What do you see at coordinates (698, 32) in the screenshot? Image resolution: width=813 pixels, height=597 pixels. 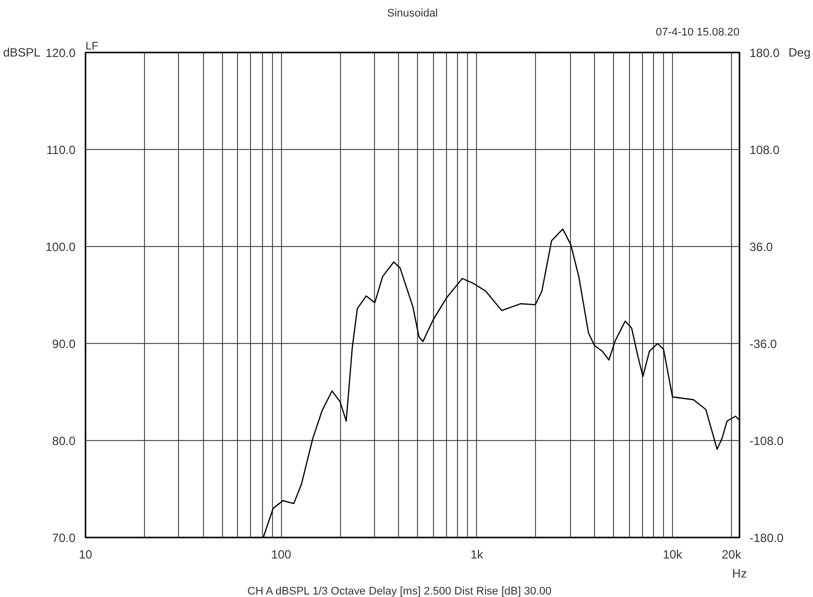 I see `text: 07-4-10 15.08.20` at bounding box center [698, 32].